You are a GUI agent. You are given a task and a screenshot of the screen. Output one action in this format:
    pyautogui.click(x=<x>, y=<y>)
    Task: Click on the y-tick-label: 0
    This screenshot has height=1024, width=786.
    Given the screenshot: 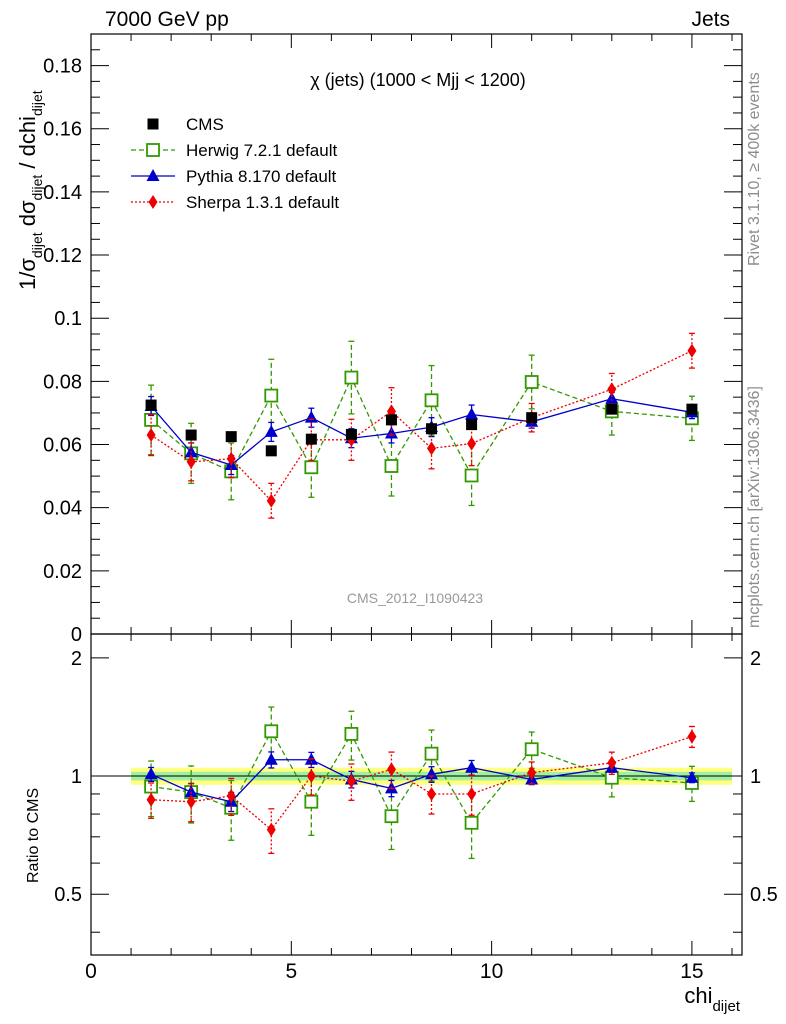 What is the action you would take?
    pyautogui.click(x=76, y=635)
    